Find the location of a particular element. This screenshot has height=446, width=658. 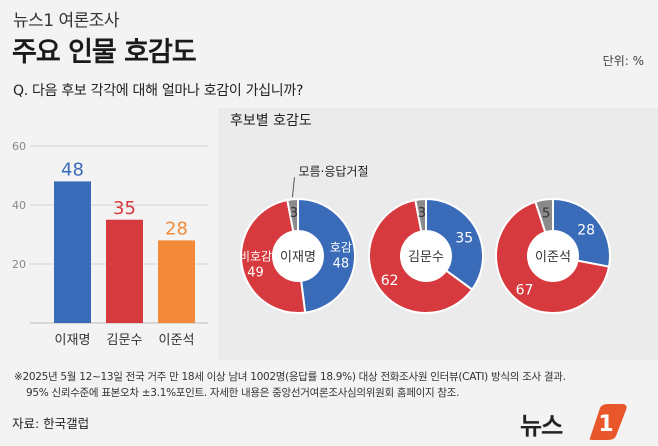

donut-slice-name: 비호감 is located at coordinates (255, 257).